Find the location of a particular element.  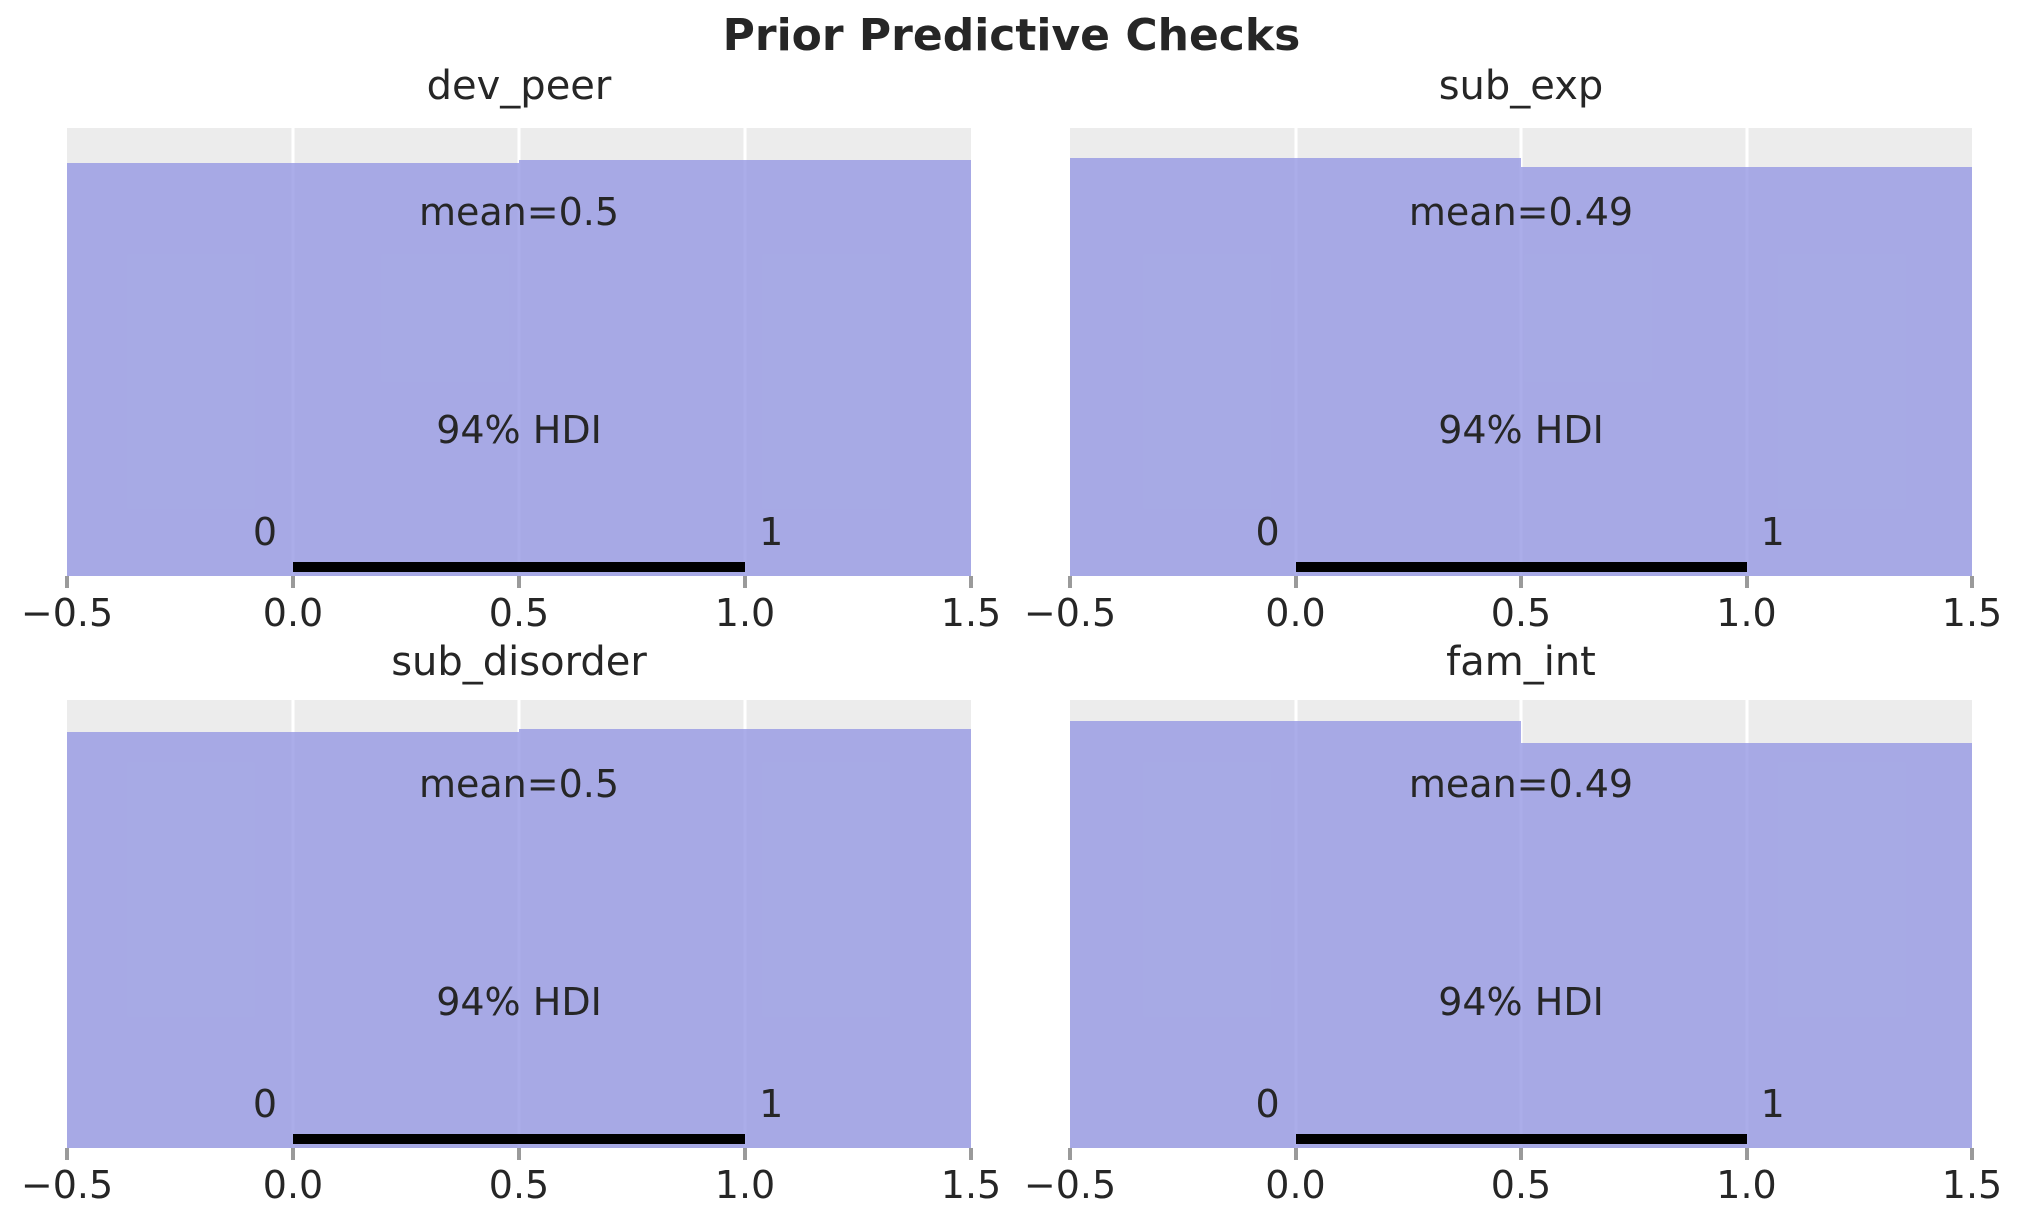

figure-title: Prior Predictive Checks is located at coordinates (1011, 35).